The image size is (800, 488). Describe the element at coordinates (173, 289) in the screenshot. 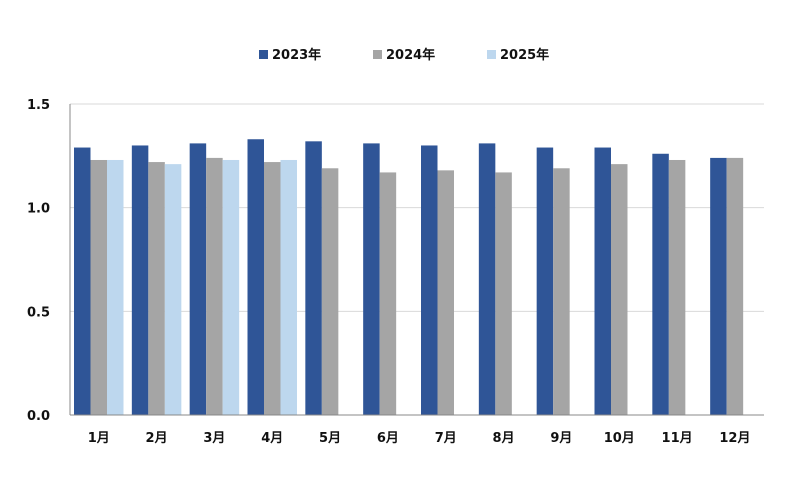

I see `bar-2025年-2月` at that location.